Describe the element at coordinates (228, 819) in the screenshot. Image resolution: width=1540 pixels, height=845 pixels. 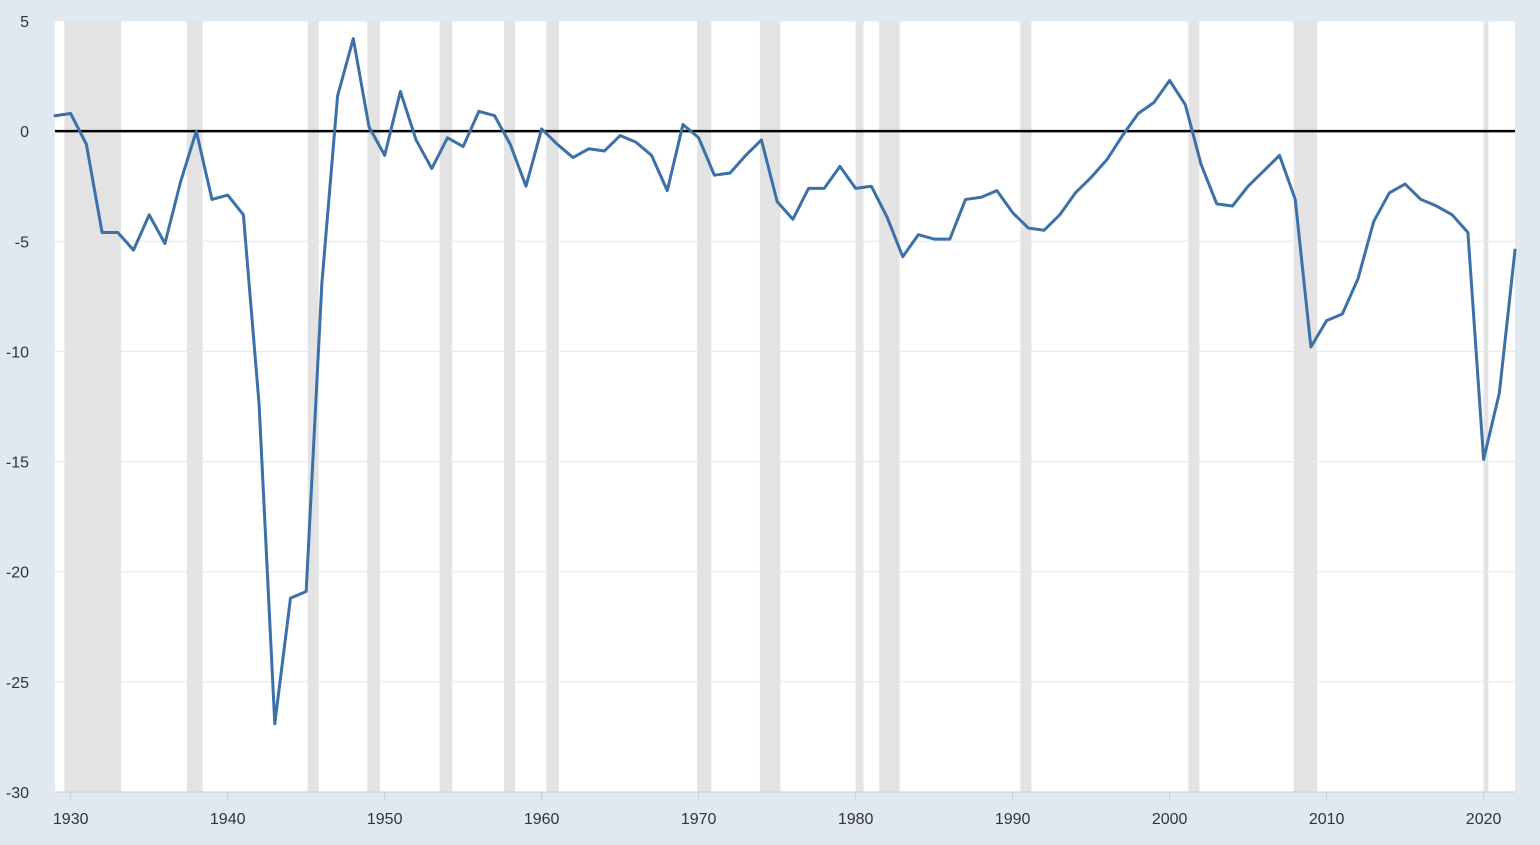
I see `x-tick-label-1940: 1940` at that location.